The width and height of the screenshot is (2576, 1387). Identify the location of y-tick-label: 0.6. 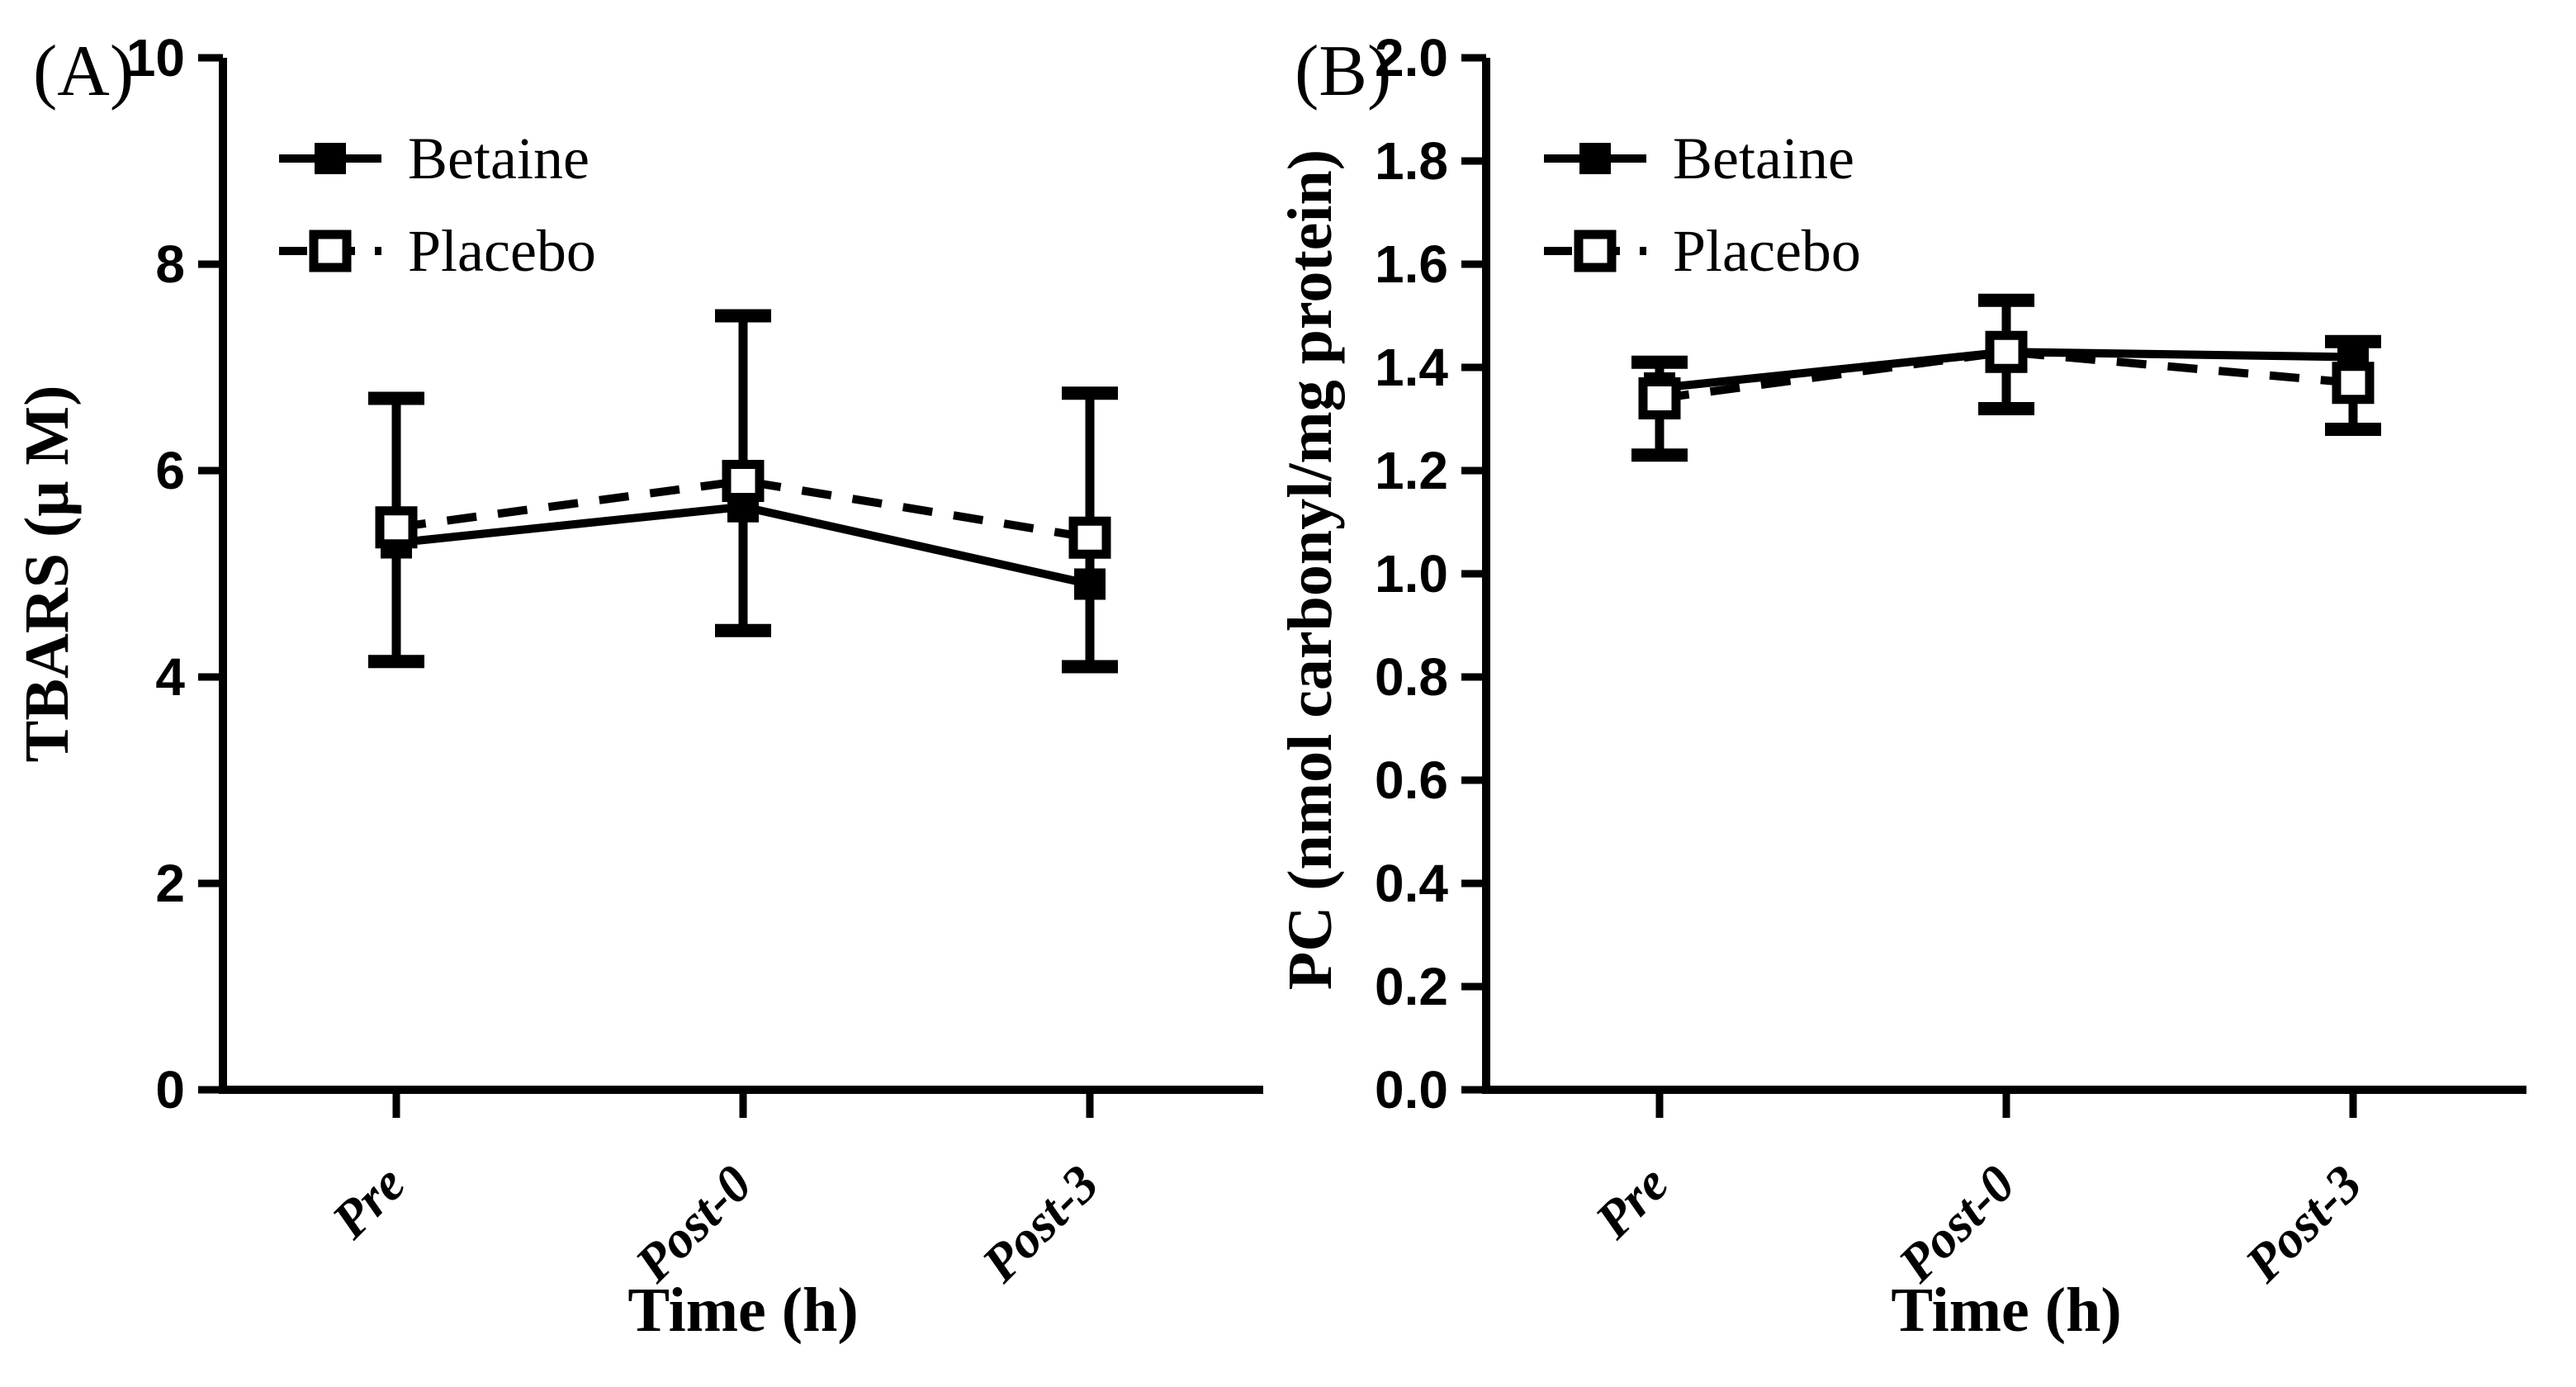
(1411, 780).